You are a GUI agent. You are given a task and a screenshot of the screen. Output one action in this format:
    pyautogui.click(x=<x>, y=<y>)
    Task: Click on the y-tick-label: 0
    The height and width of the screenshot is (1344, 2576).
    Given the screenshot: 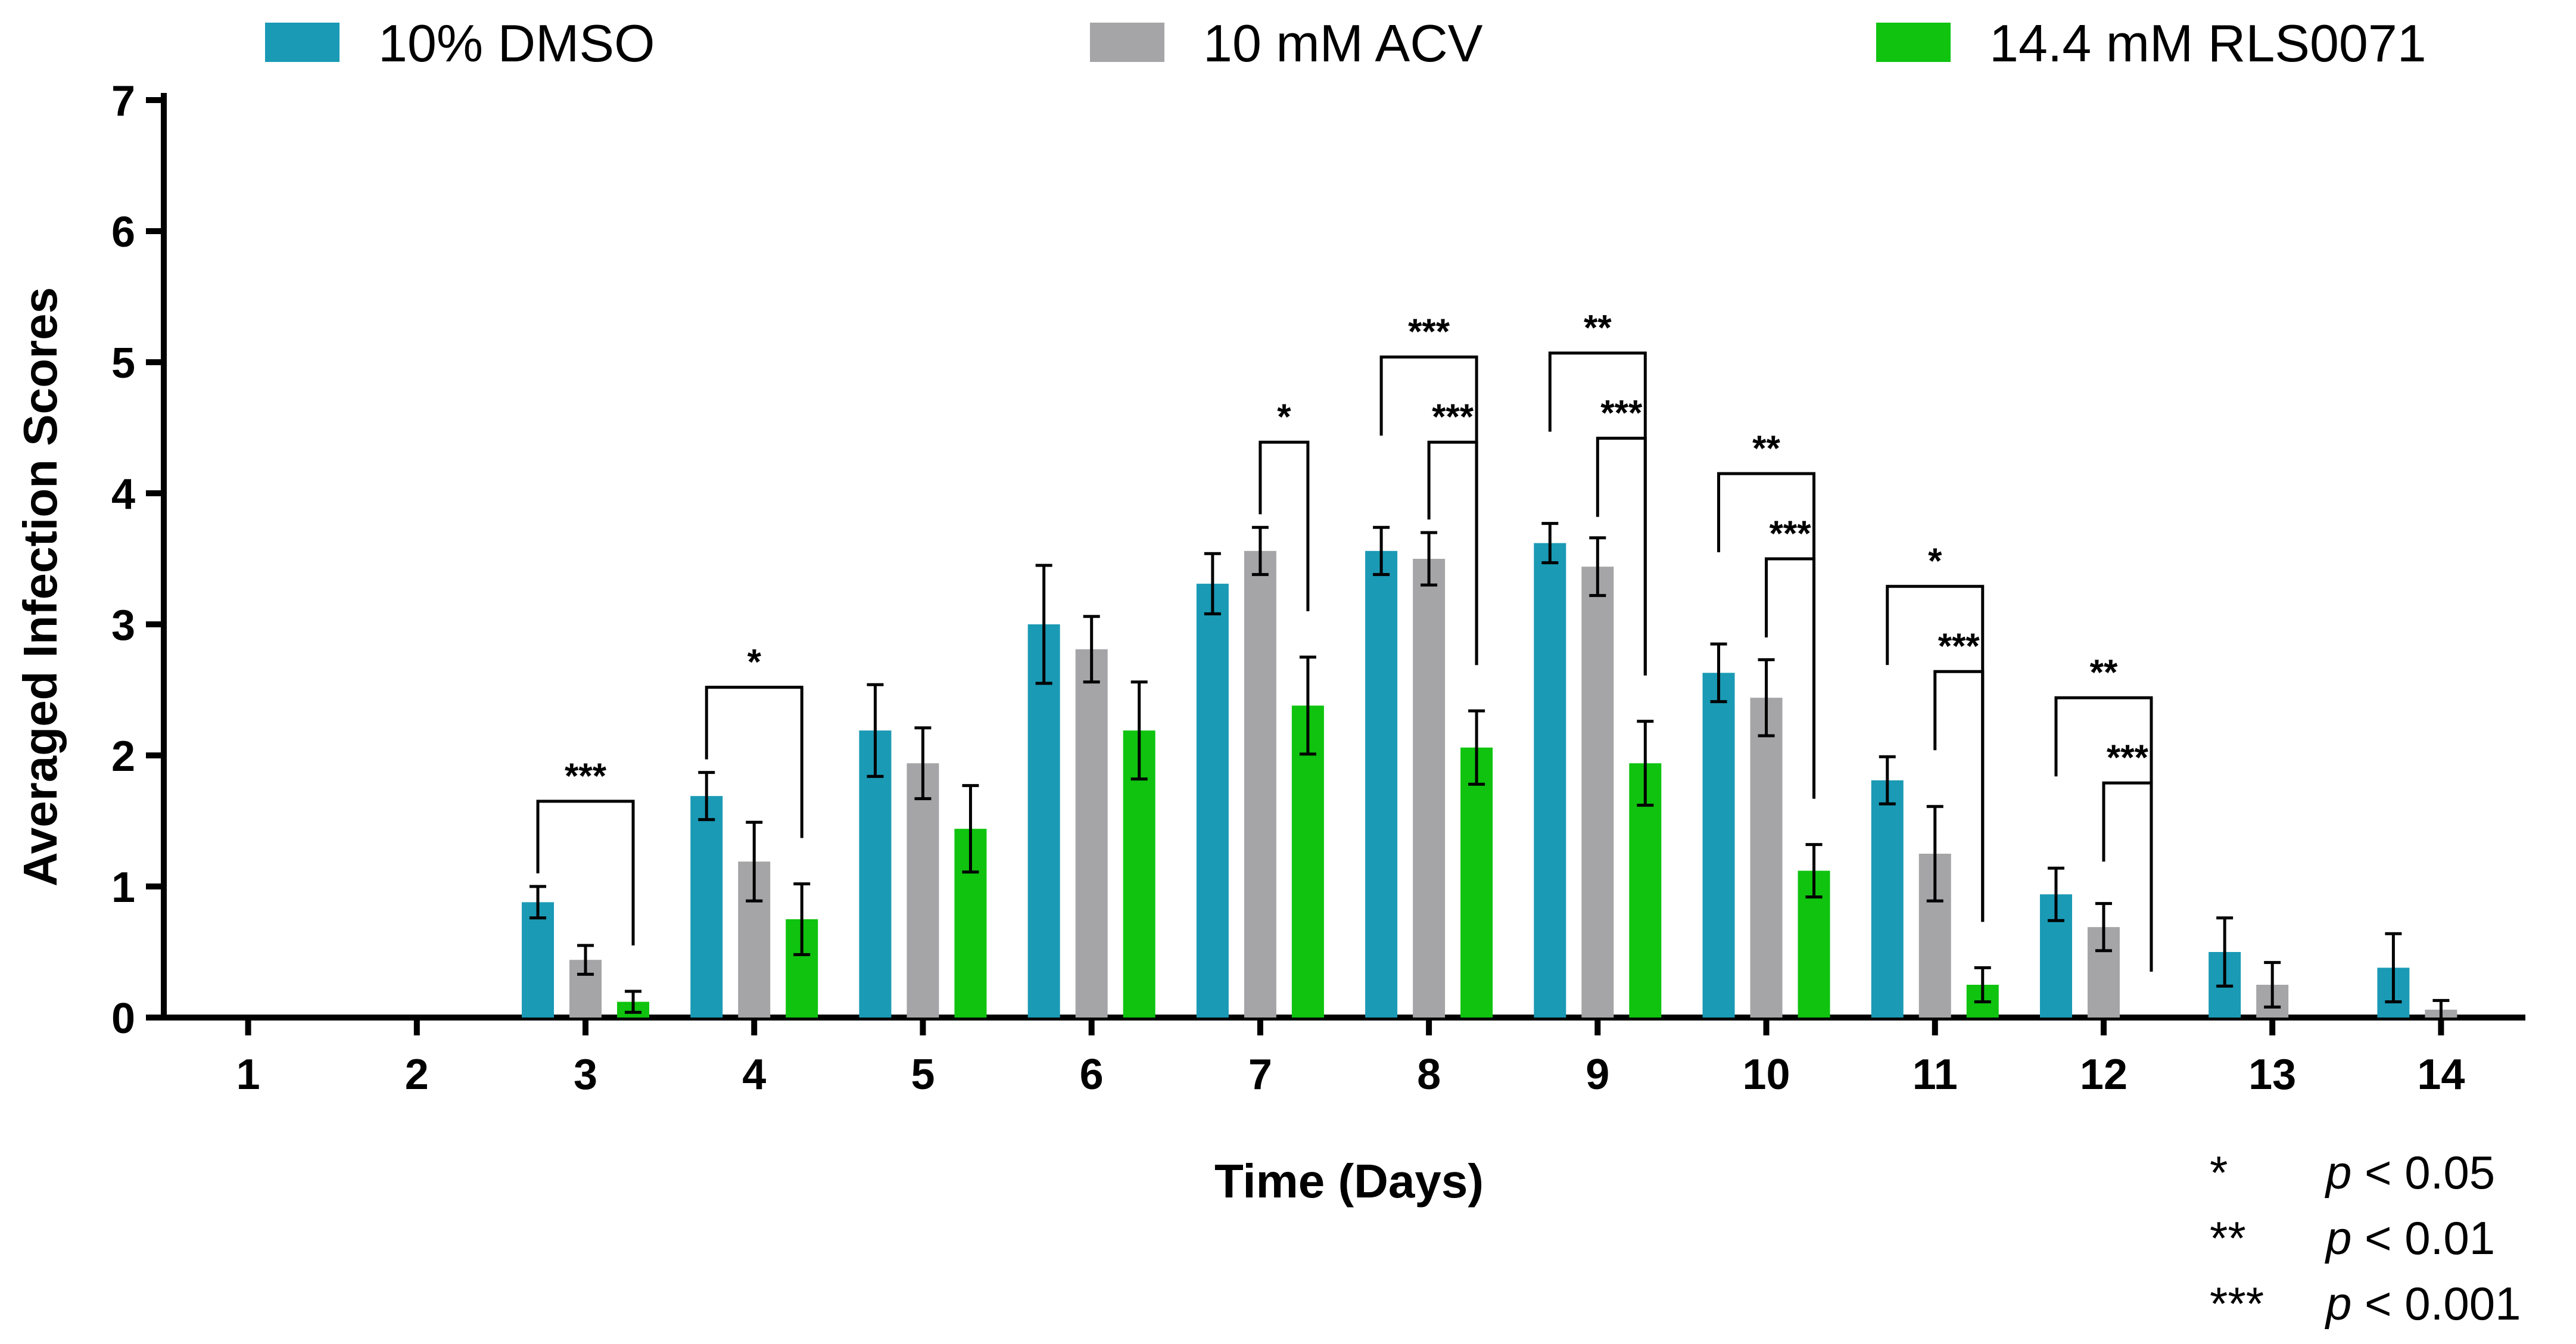 What is the action you would take?
    pyautogui.click(x=123, y=1019)
    